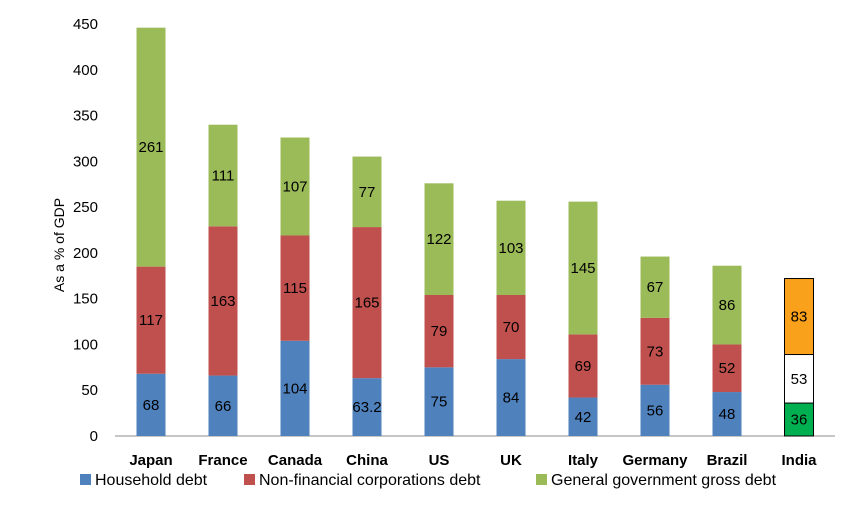  Describe the element at coordinates (85, 116) in the screenshot. I see `y-tick-label: 350` at that location.